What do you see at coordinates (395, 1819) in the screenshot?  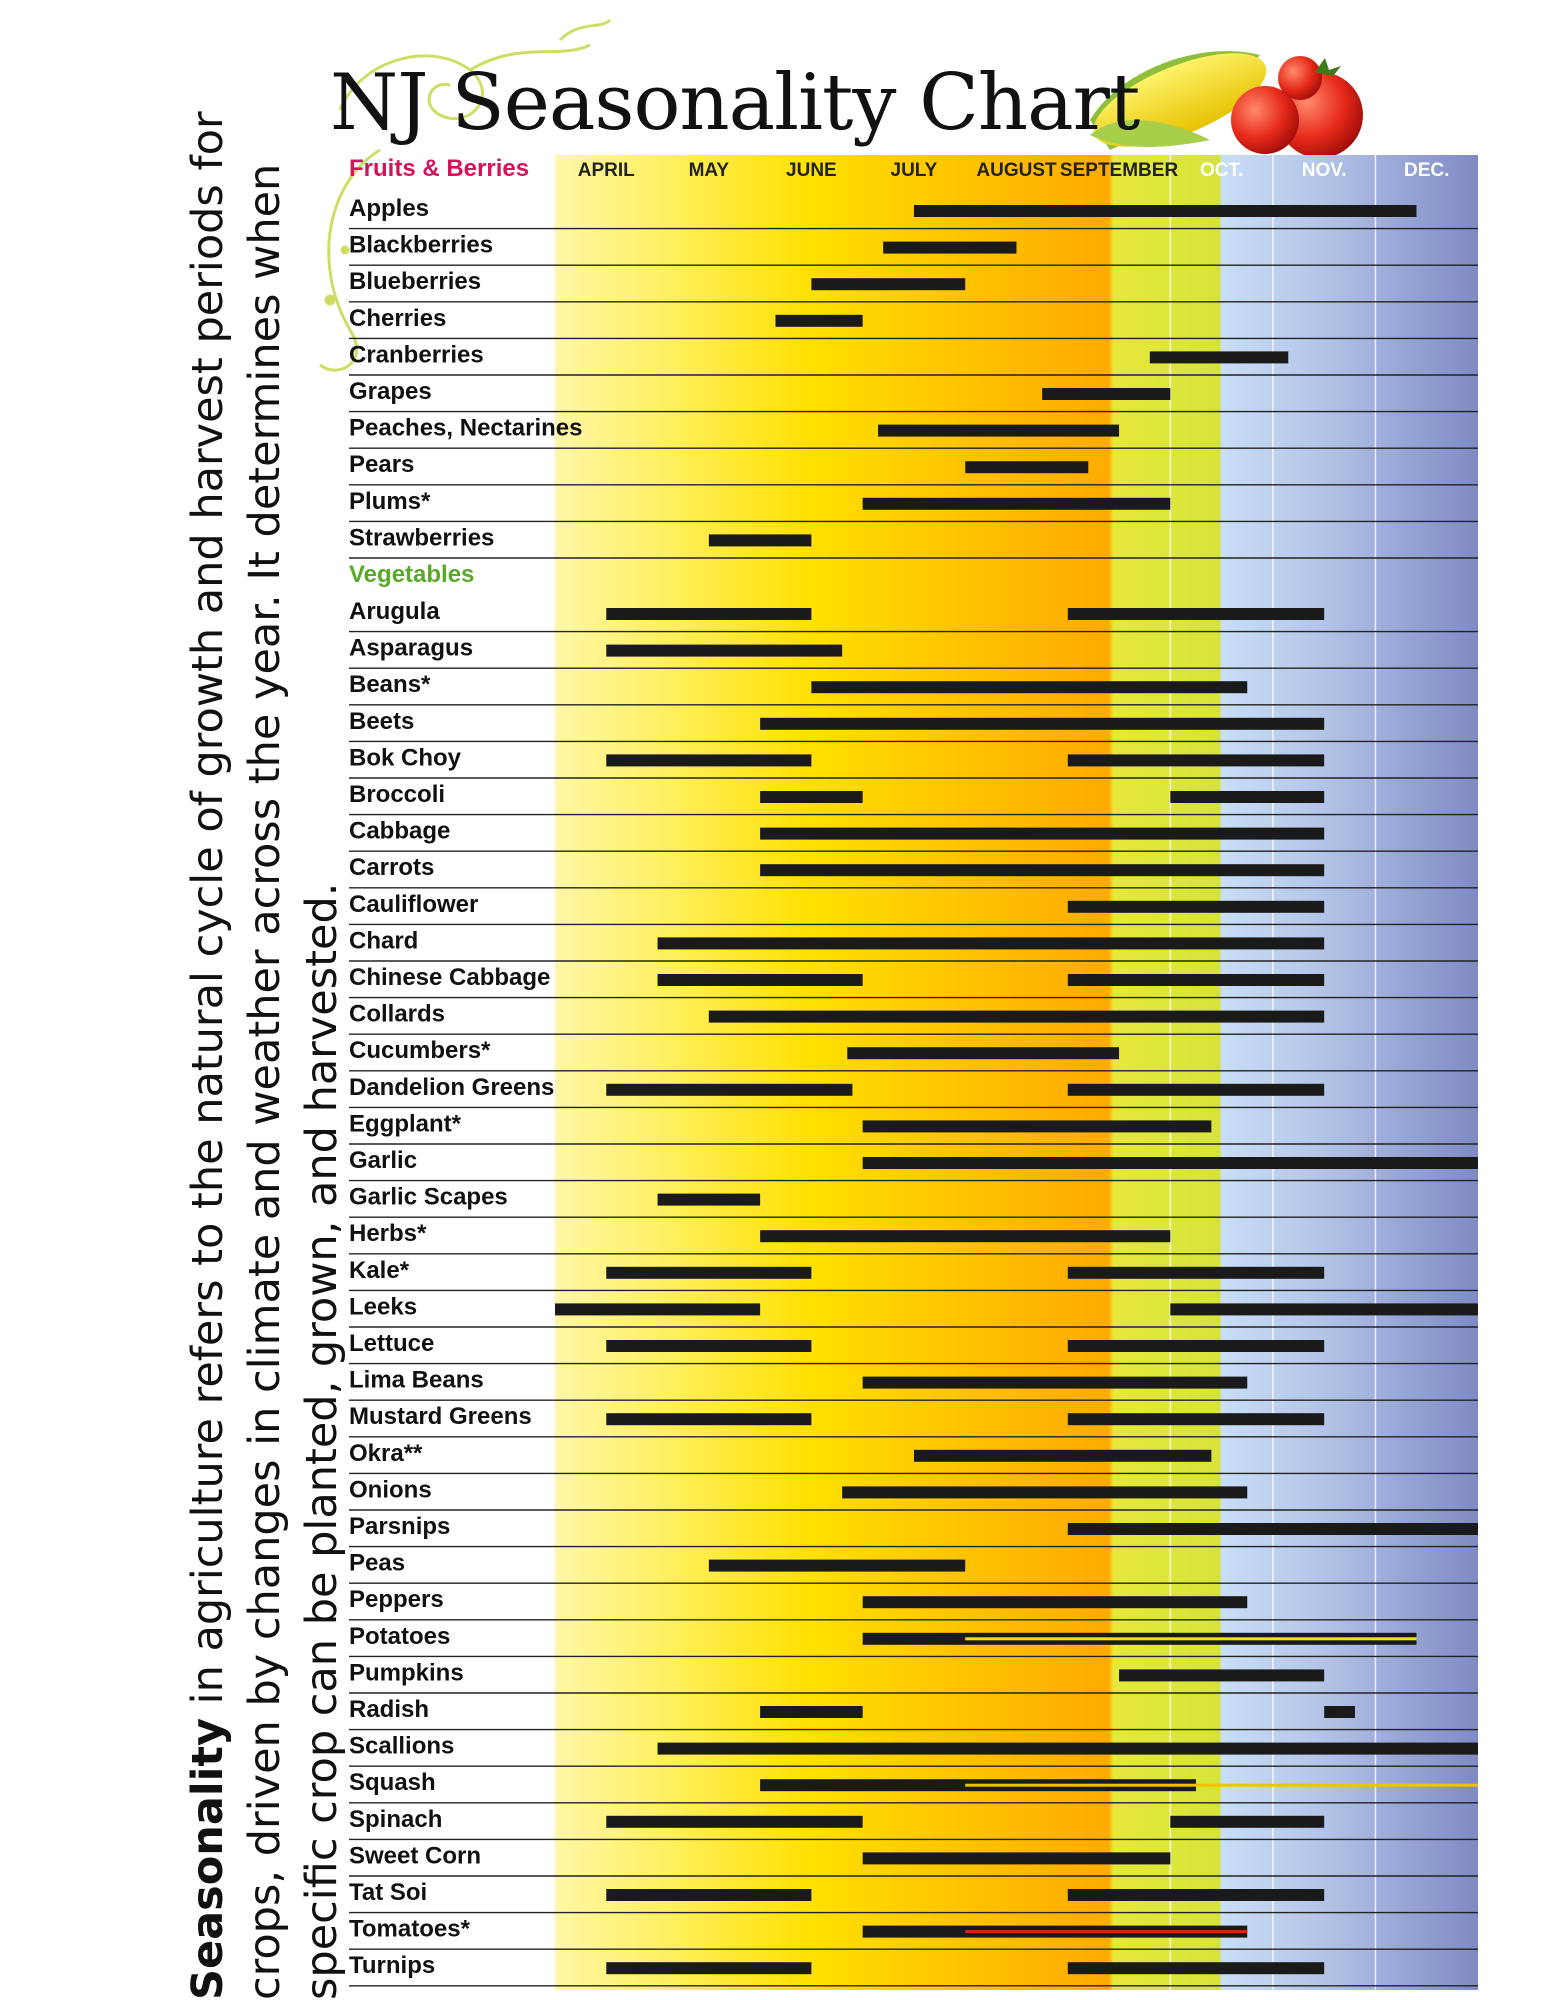 I see `row-label: Spinach` at bounding box center [395, 1819].